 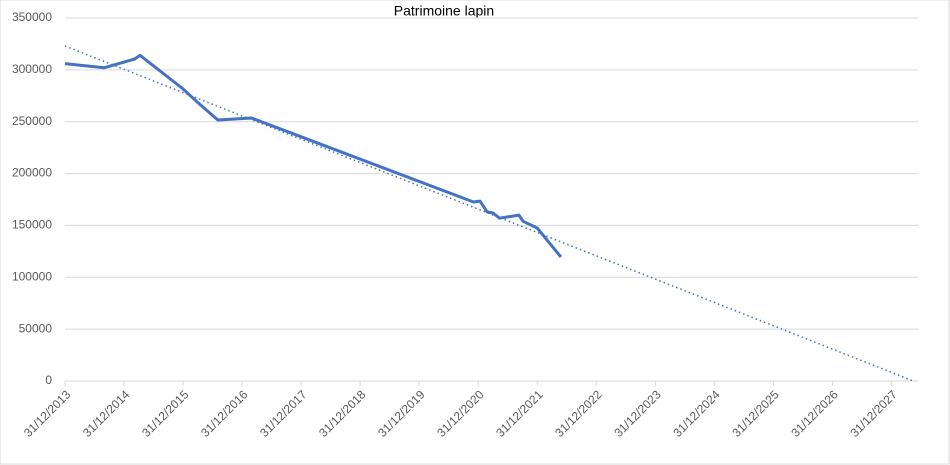 I want to click on y-tick-label: 350000, so click(x=32, y=17).